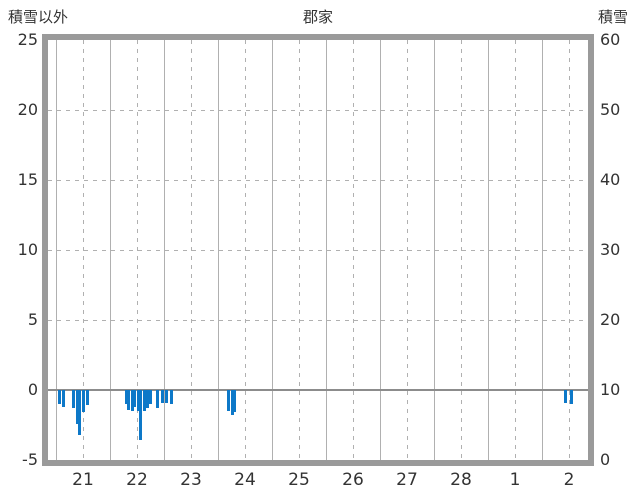 The image size is (636, 501). I want to click on left-tick-label: 25, so click(27, 39).